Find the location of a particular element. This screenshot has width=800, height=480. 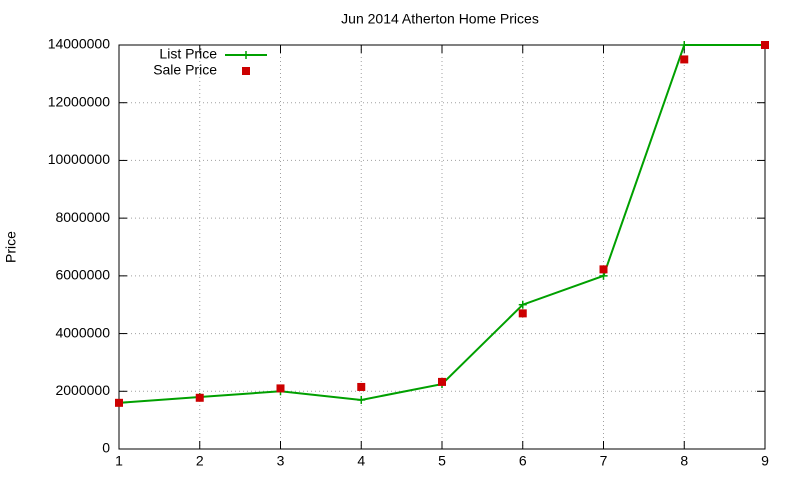

y-axis-label: Price is located at coordinates (11, 247).